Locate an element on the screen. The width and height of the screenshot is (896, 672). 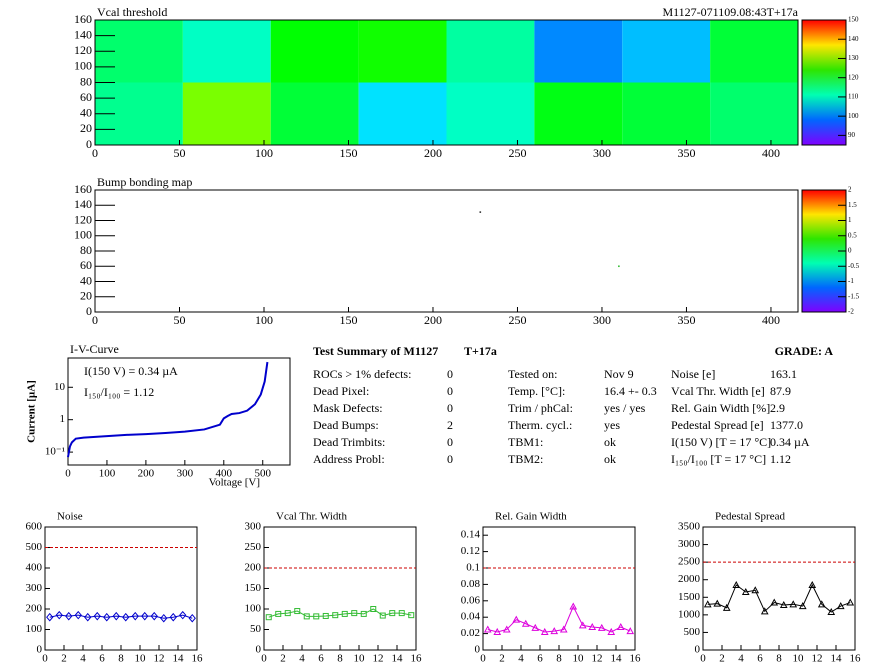
y-tick-label: 600 is located at coordinates (34, 527).